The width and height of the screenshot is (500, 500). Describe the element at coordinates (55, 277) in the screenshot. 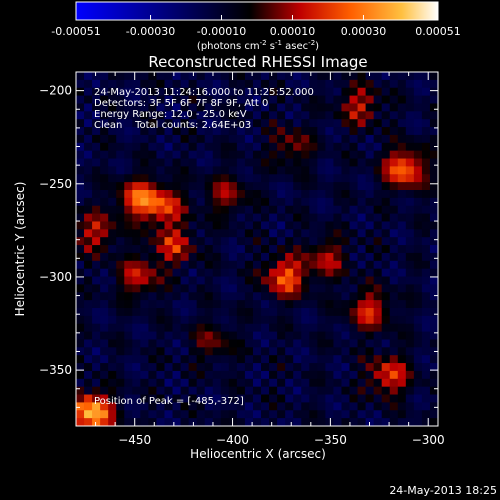

I see `y-tick-label: −300` at that location.